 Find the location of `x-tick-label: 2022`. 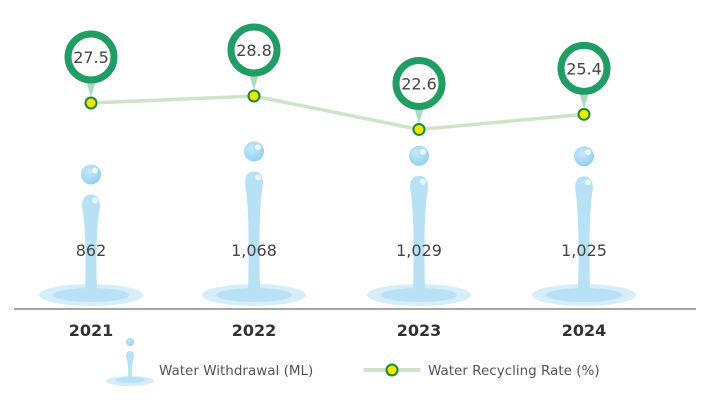

x-tick-label: 2022 is located at coordinates (254, 330).